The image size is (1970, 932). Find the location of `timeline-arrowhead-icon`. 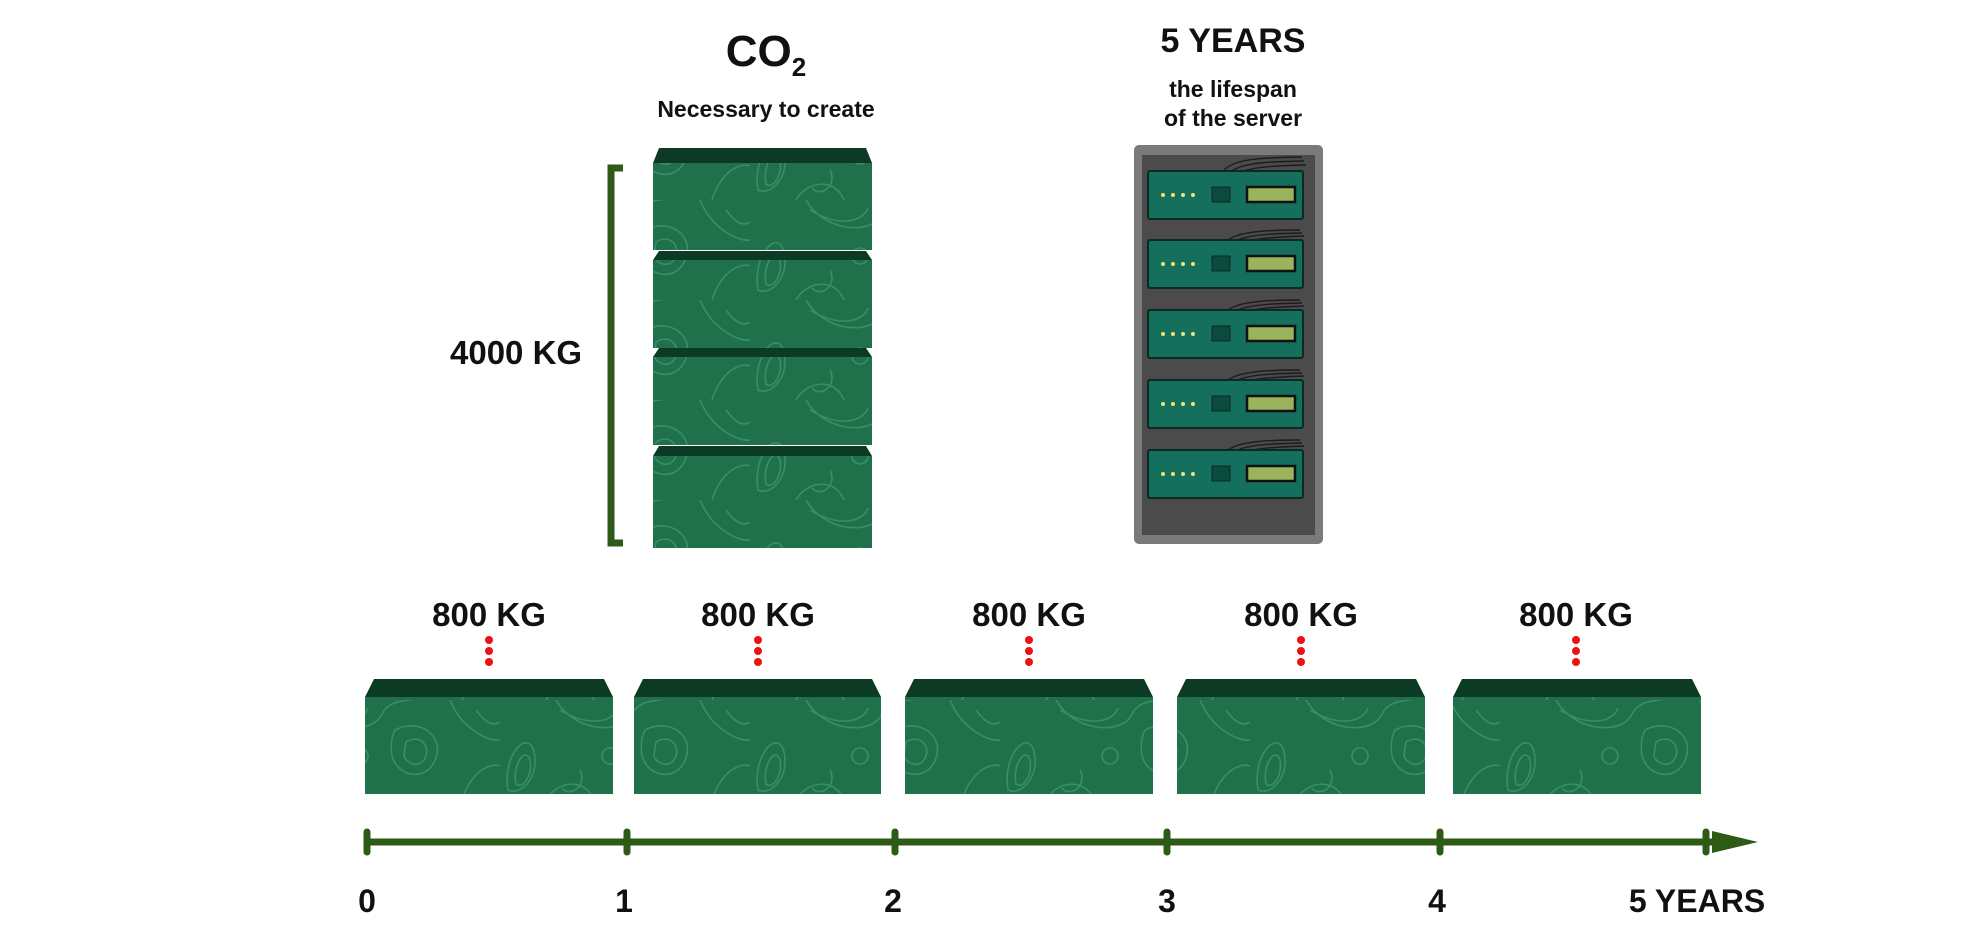

timeline-arrowhead-icon is located at coordinates (1735, 842).